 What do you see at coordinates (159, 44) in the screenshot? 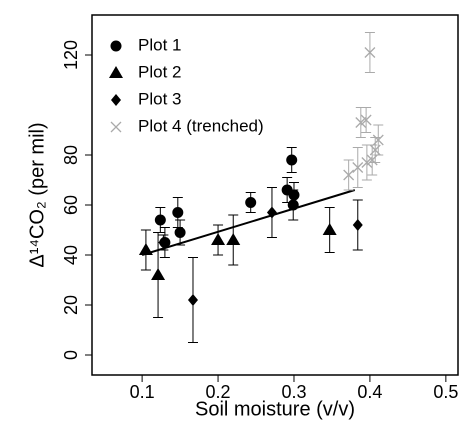
I see `legend-label: Plot 1` at bounding box center [159, 44].